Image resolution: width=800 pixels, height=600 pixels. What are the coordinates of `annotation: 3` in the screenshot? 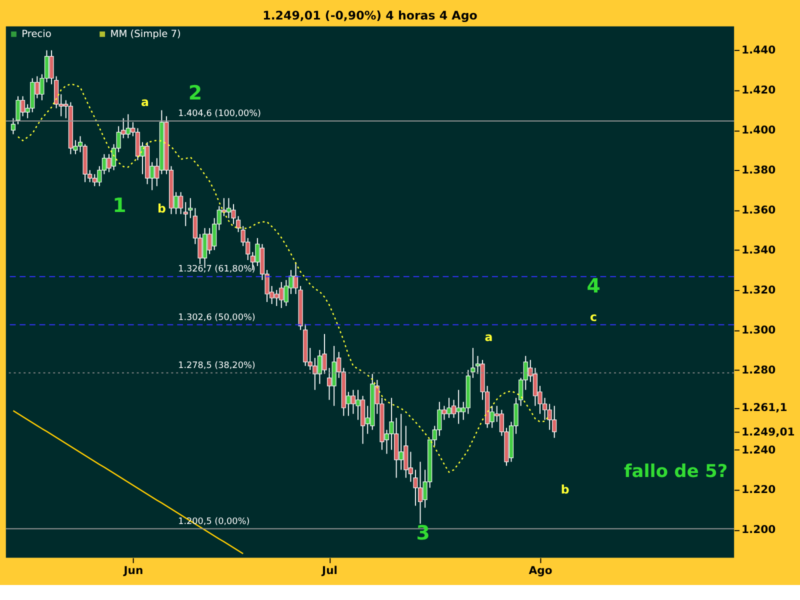 It's located at (423, 533).